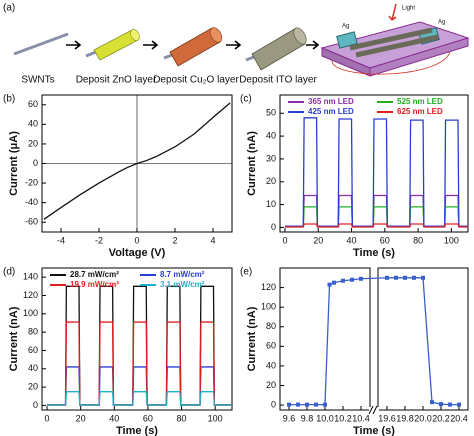  Describe the element at coordinates (61, 240) in the screenshot. I see `x-tick-label: -4` at that location.